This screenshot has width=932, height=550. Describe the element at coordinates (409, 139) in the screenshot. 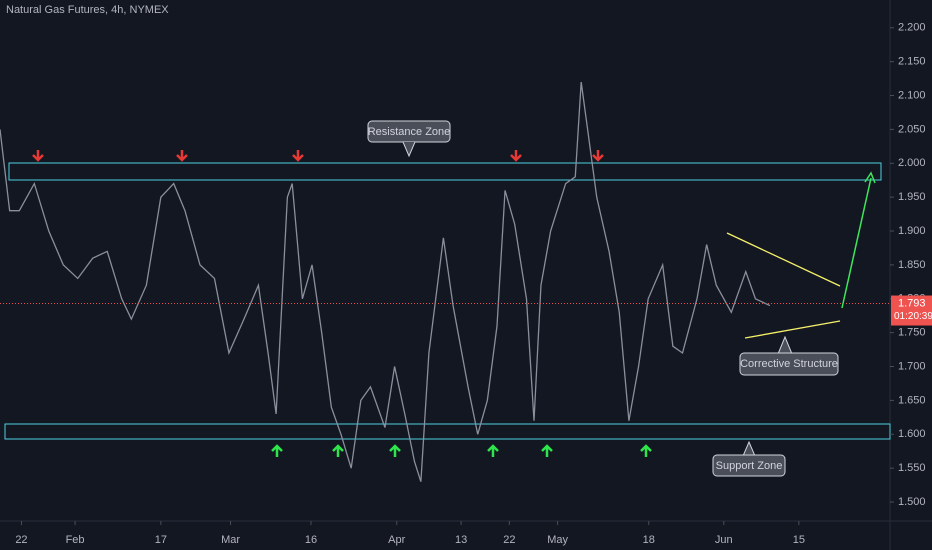

I see `resistance-label: Resistance Zone` at that location.